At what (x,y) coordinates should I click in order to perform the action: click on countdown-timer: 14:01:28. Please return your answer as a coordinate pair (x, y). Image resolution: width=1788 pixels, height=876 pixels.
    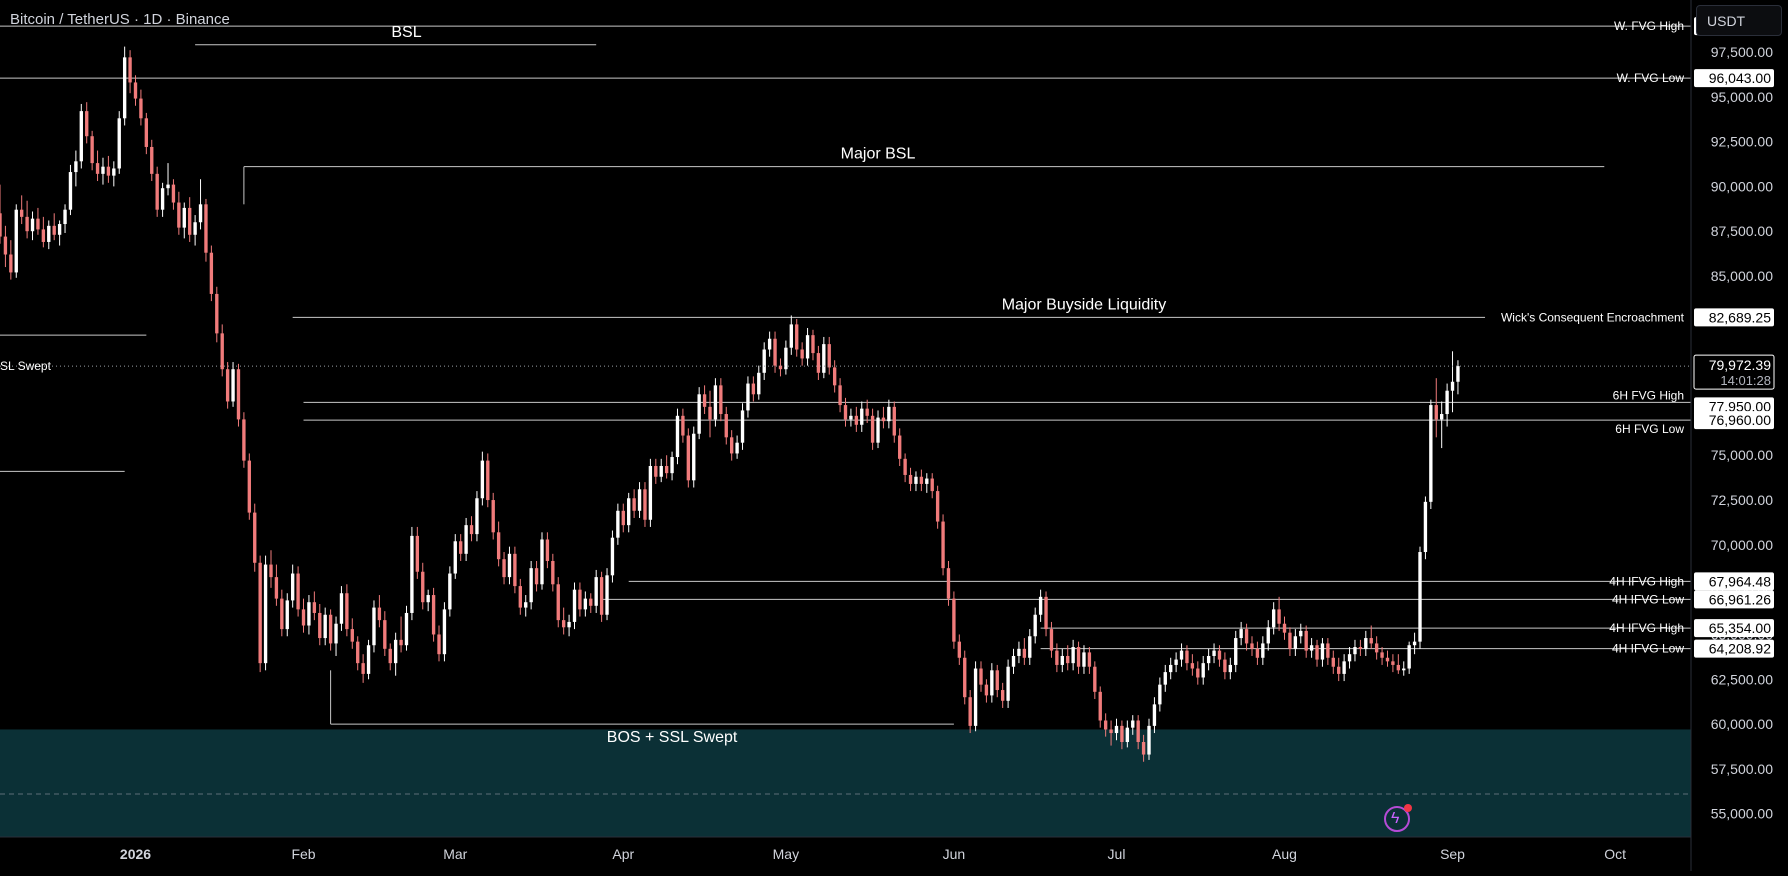
    Looking at the image, I should click on (1745, 380).